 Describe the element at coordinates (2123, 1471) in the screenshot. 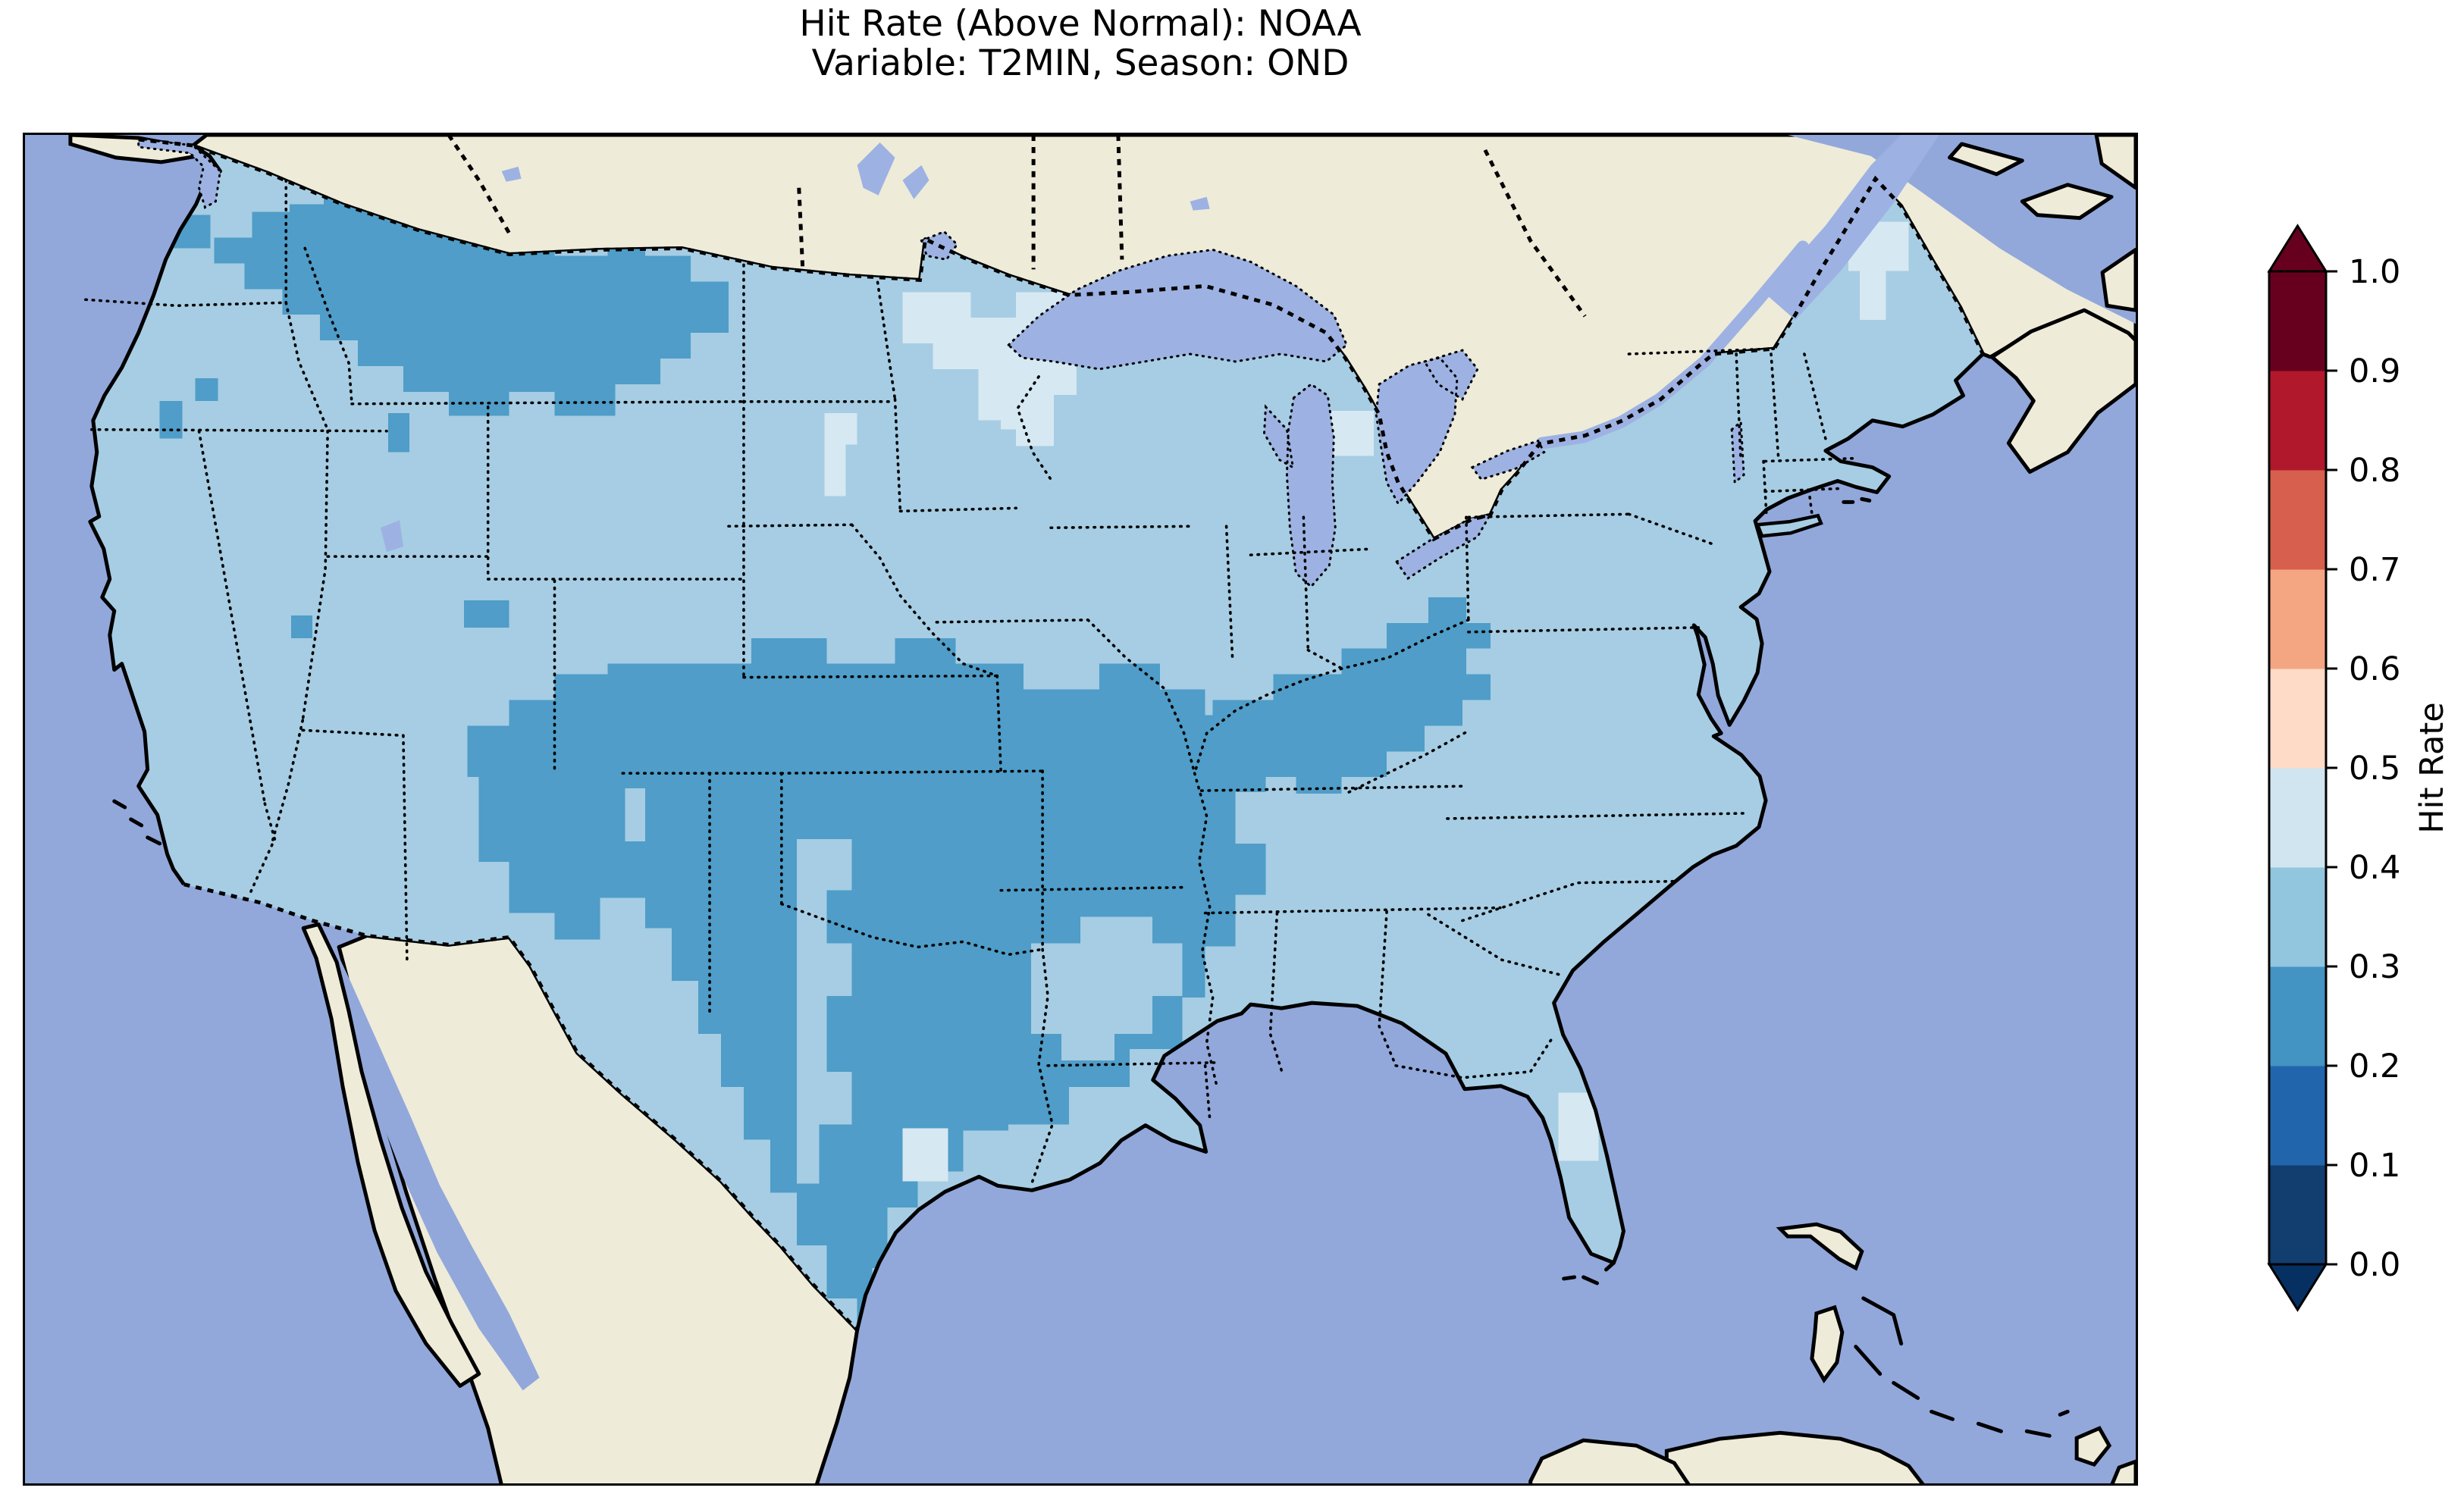

I see `hispaniola-fragment` at that location.